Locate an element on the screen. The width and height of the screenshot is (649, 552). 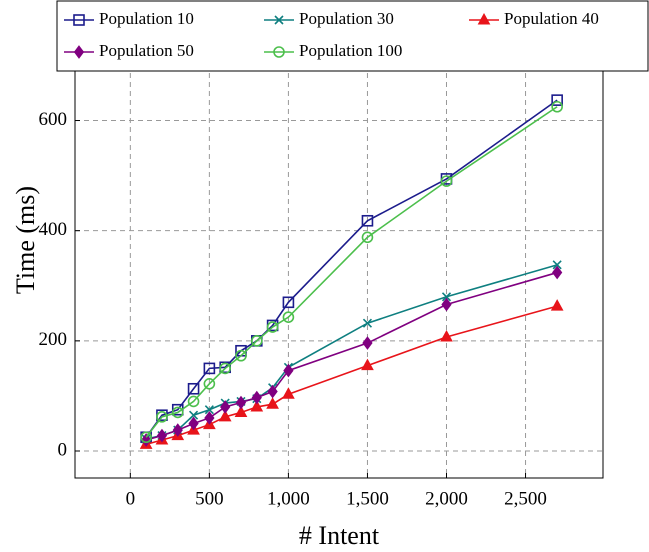
x-tick-label: 500 is located at coordinates (209, 498).